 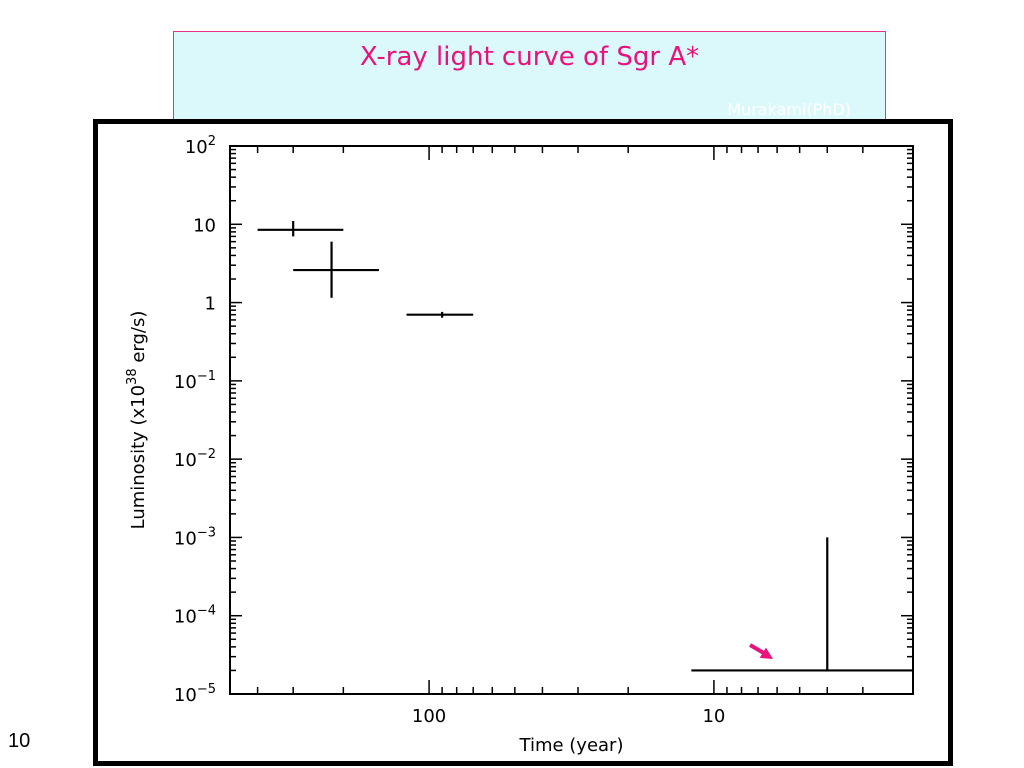 I want to click on x-axis-label: Time (year), so click(x=571, y=745).